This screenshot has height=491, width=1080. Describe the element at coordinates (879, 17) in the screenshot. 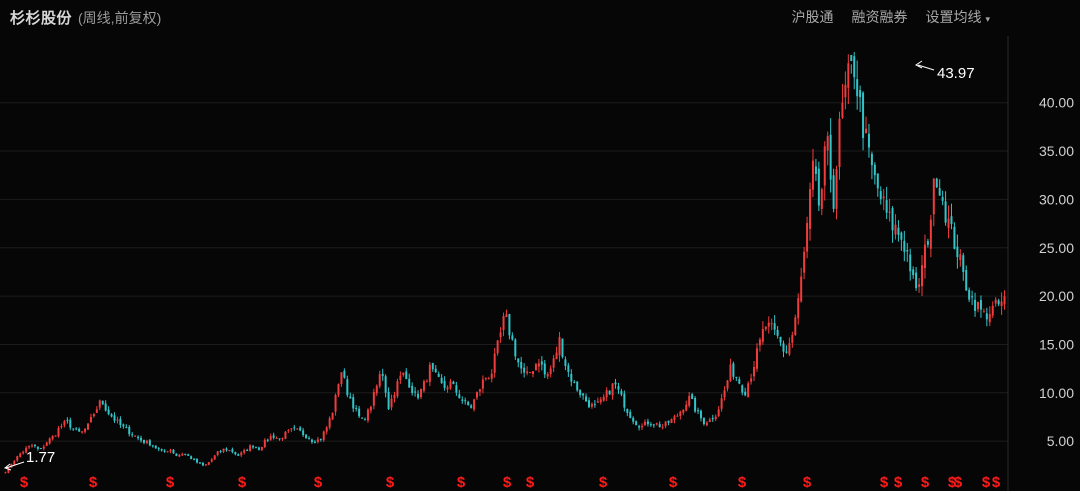

I see `margin-trading-link: 融资融券` at that location.